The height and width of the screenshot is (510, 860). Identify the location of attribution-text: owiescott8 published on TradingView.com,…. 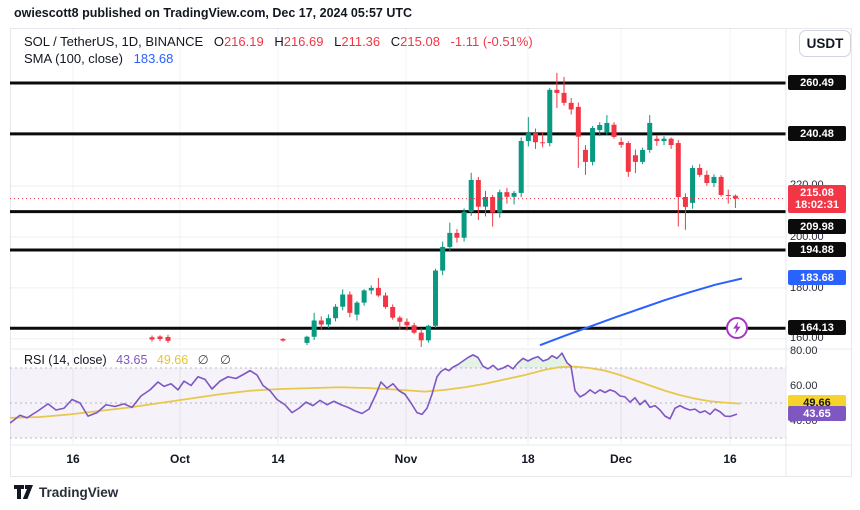
(213, 13).